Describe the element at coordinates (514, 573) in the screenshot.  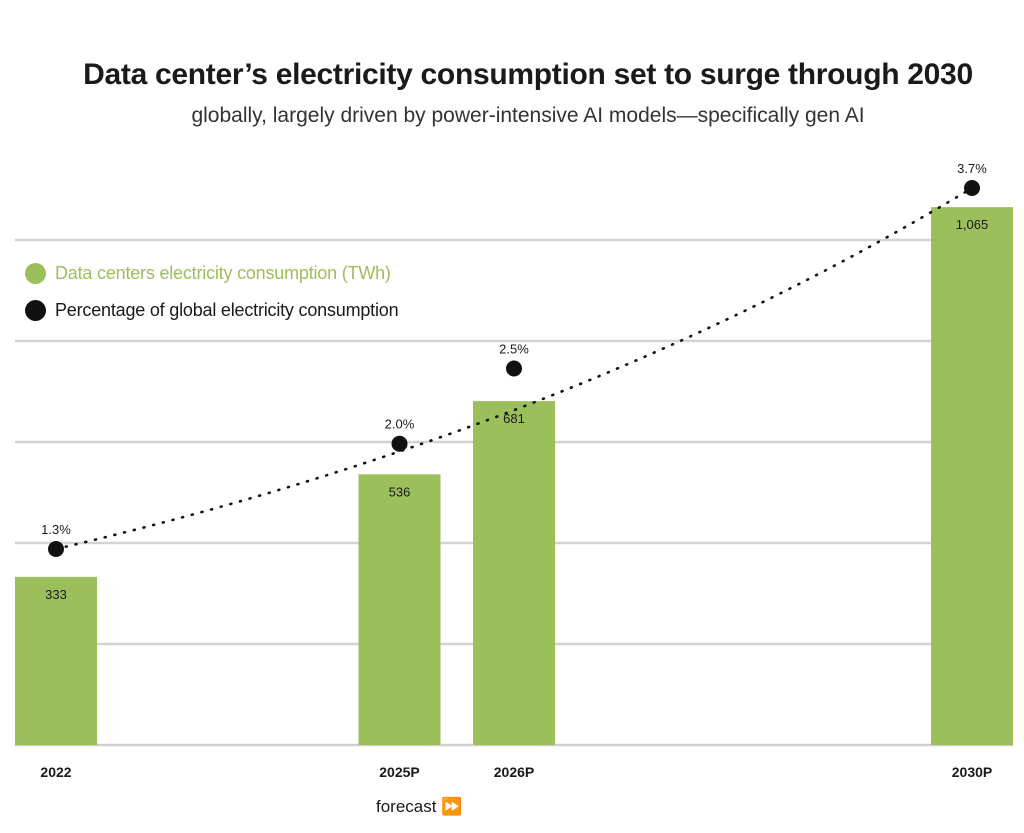
I see `bar-2026p` at that location.